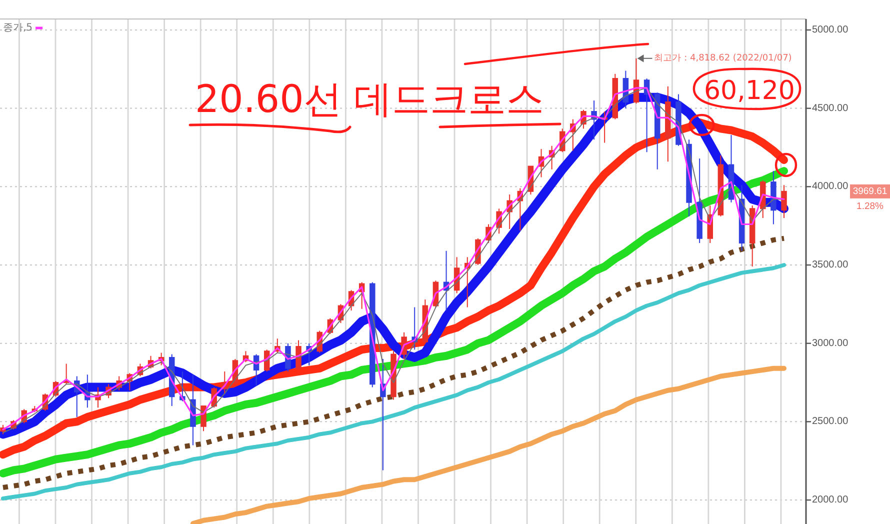 This screenshot has width=890, height=524. Describe the element at coordinates (749, 91) in the screenshot. I see `annotation: 60,120` at that location.